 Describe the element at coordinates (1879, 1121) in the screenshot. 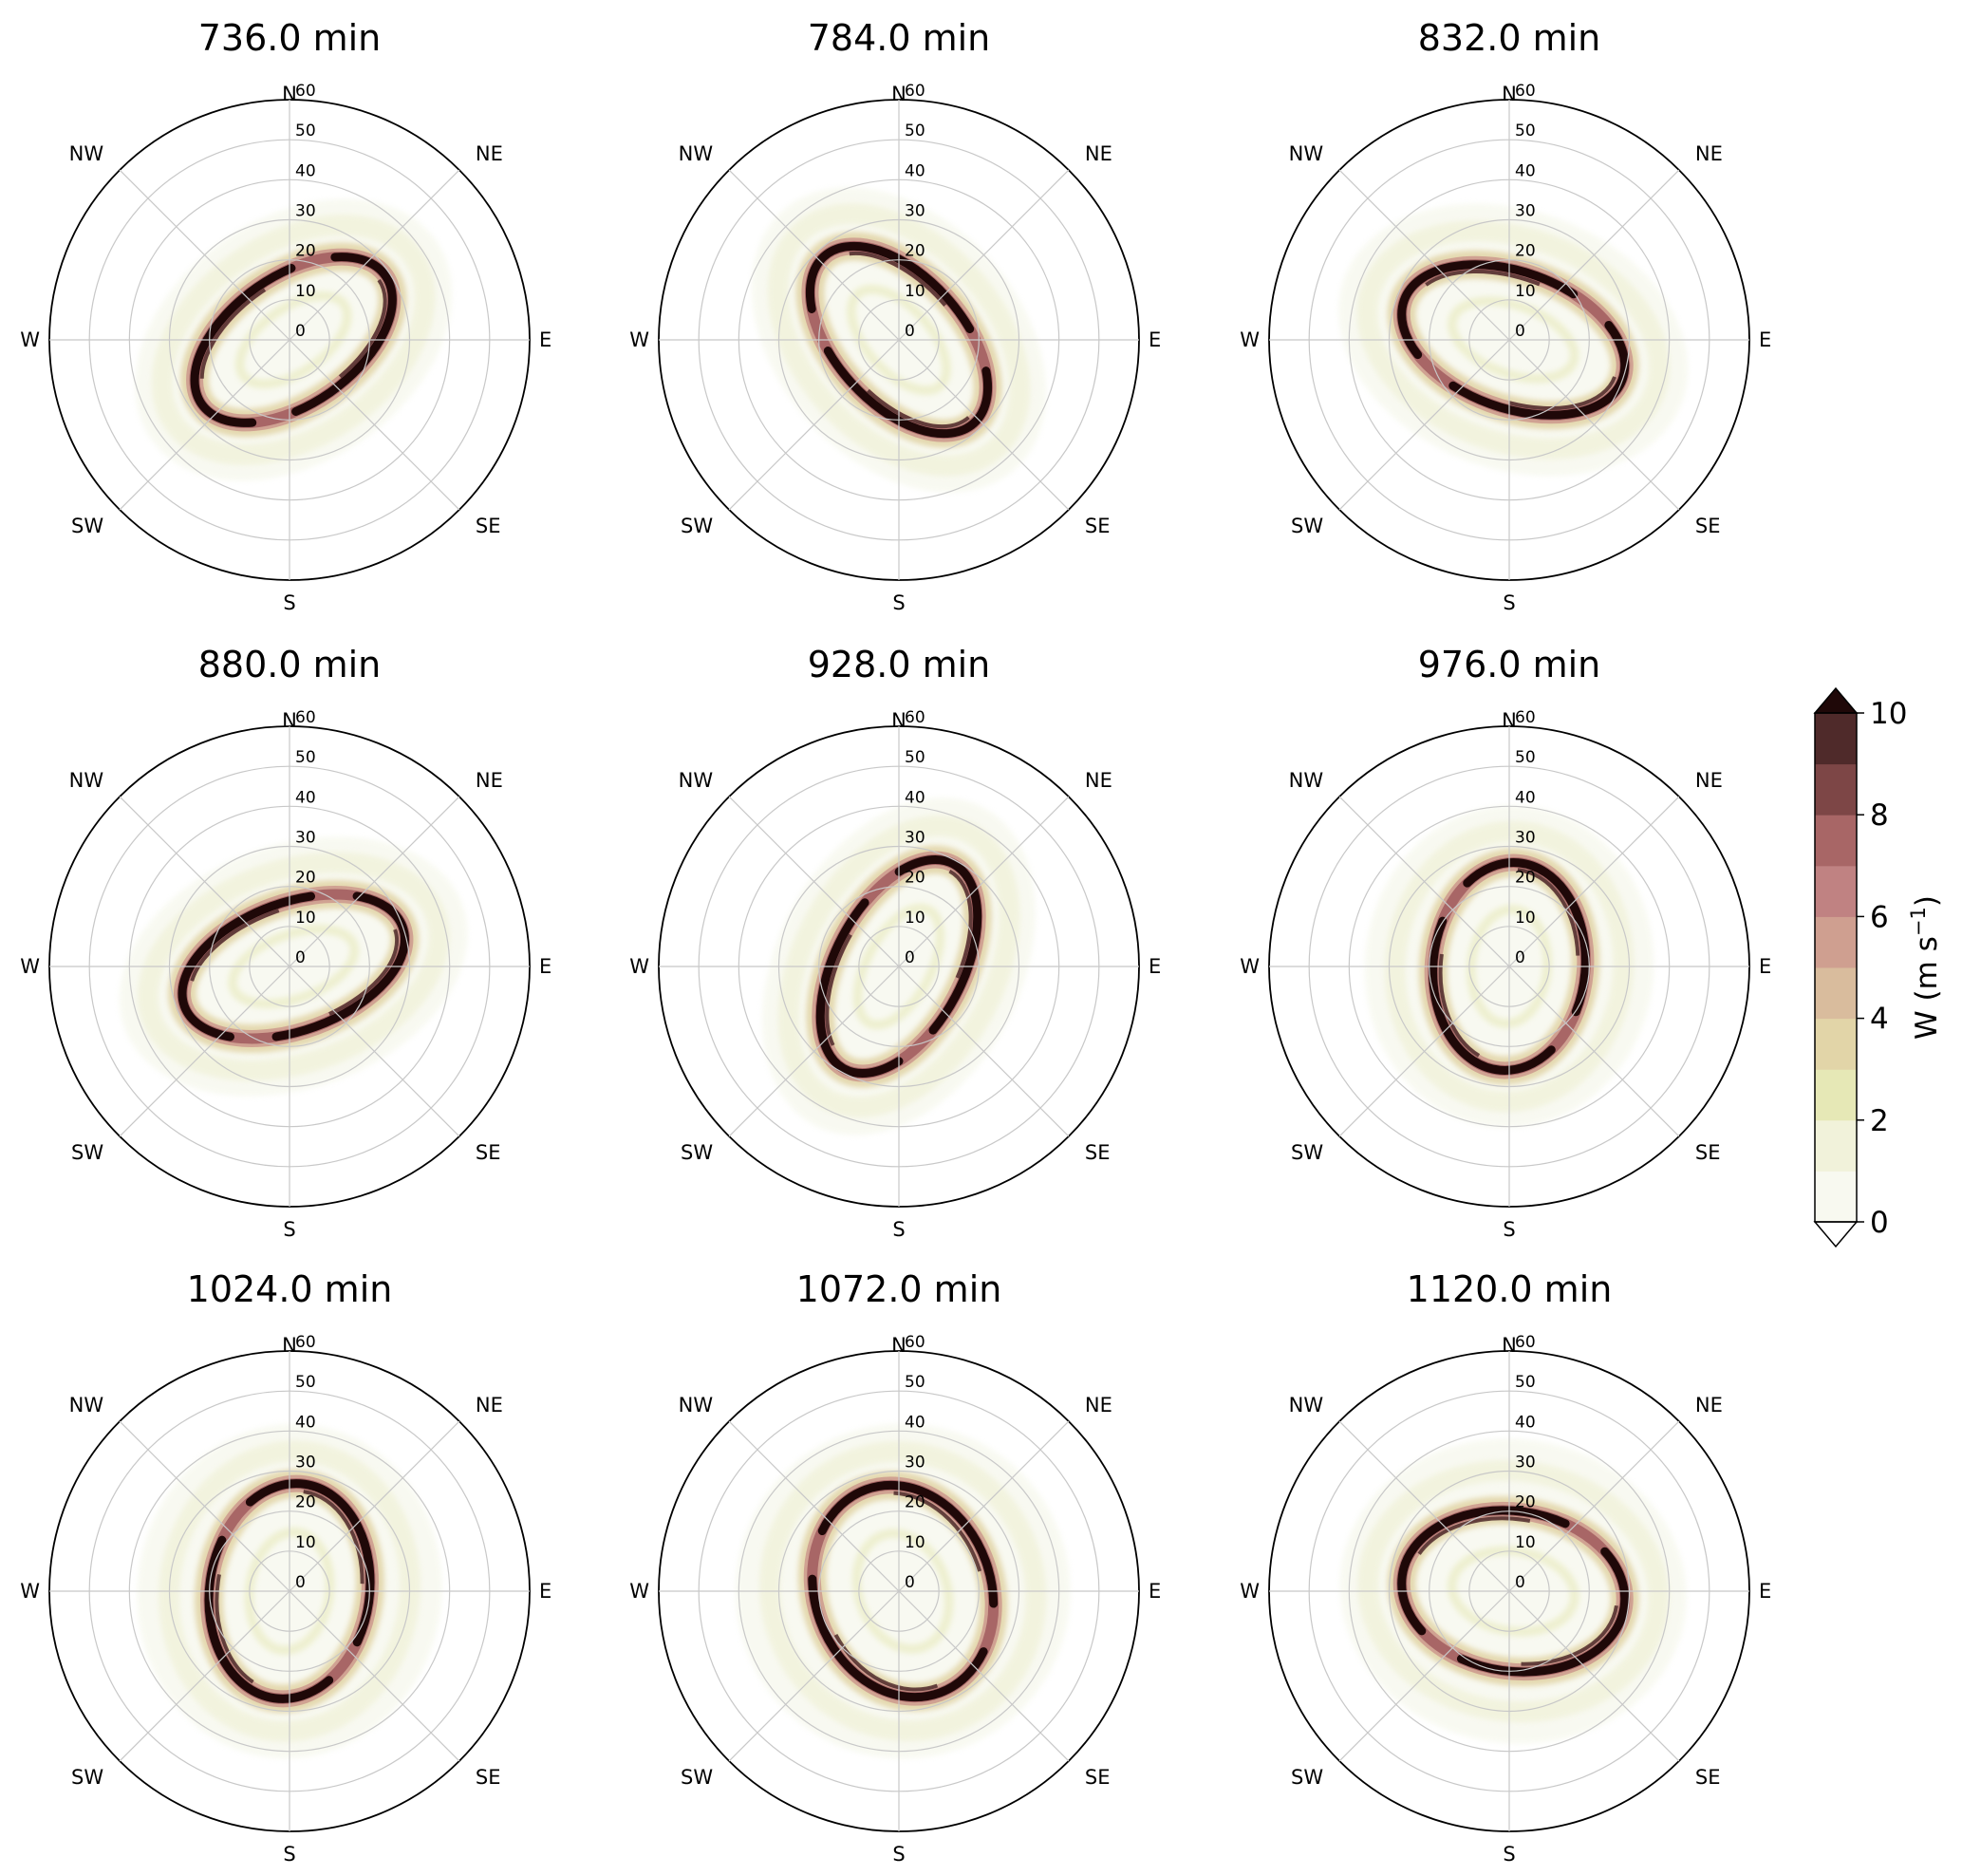

I see `colorbar-tick-label: 2` at that location.